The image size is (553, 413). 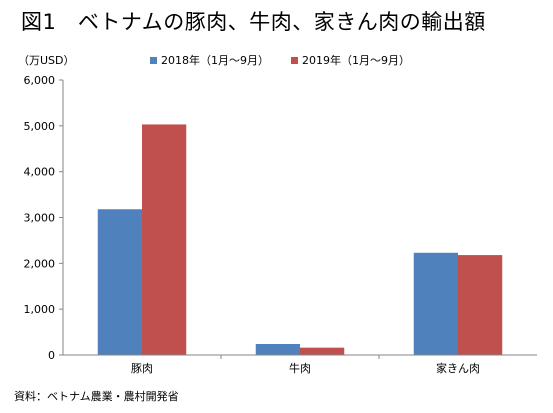 I want to click on y-tick-label: 0, so click(x=51, y=355).